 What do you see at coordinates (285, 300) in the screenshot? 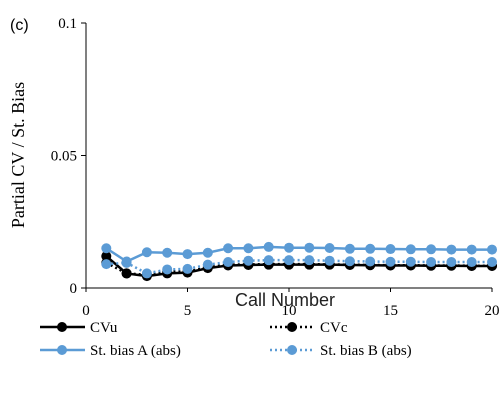
I see `x-axis-label: Call Number` at bounding box center [285, 300].